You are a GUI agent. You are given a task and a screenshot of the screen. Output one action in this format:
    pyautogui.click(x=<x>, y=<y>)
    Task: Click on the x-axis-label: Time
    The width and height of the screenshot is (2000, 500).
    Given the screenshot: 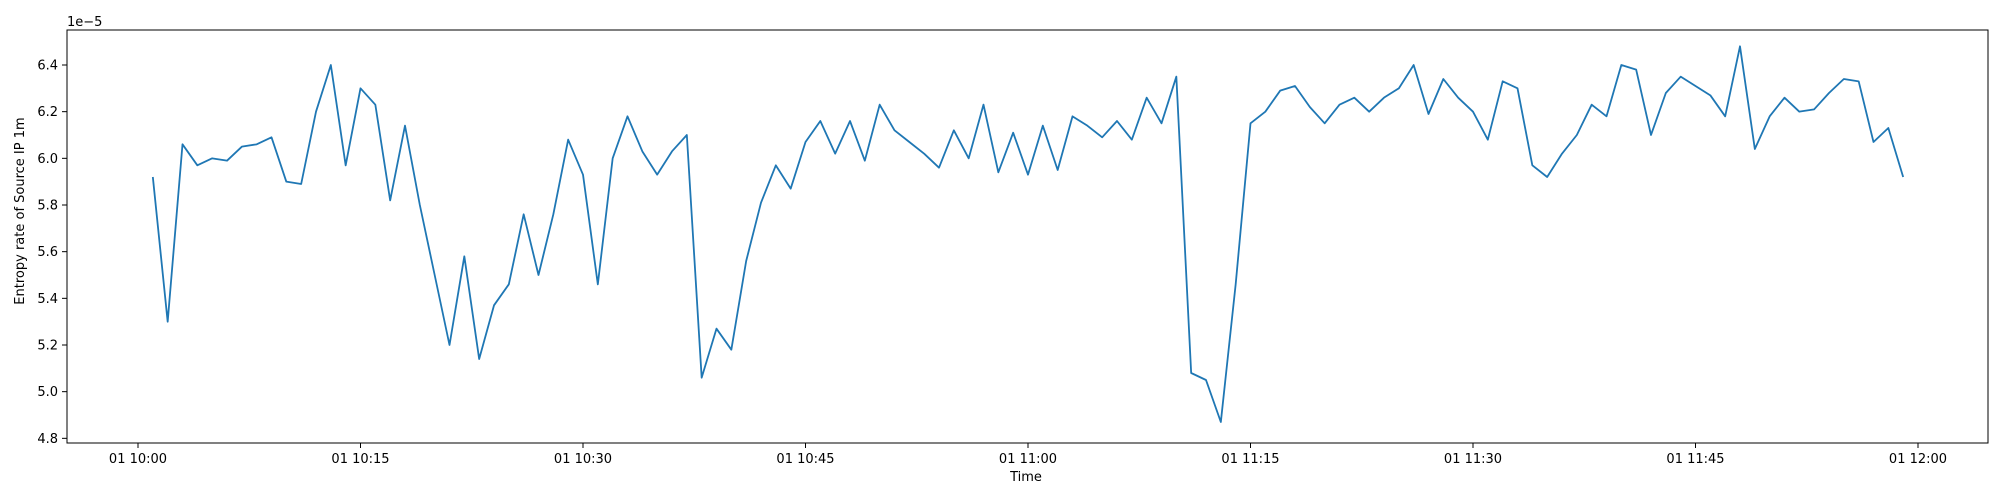 What is the action you would take?
    pyautogui.click(x=1025, y=477)
    